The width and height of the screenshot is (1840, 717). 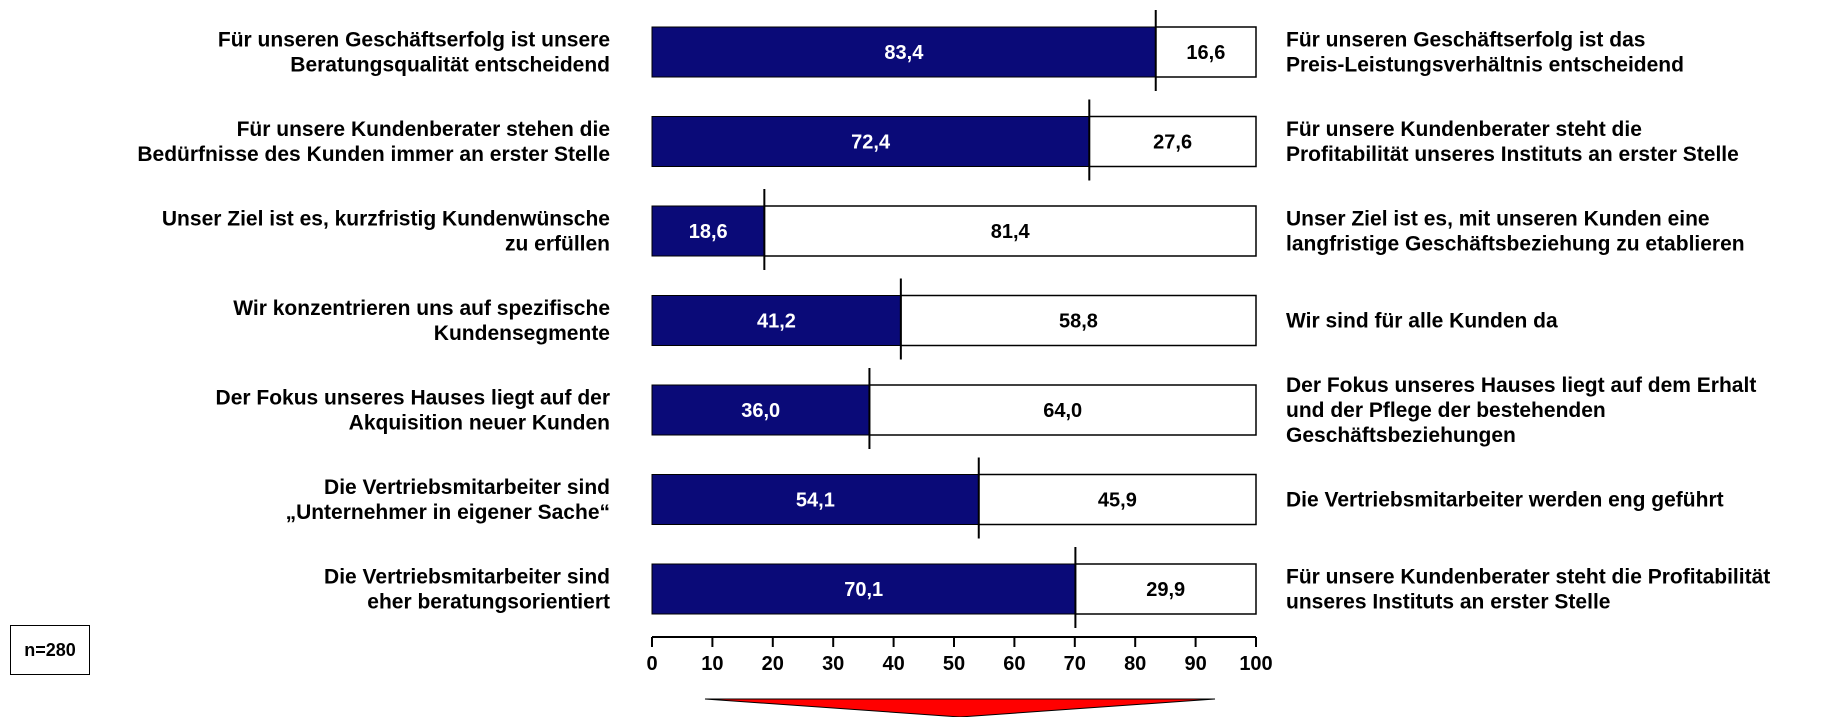 What do you see at coordinates (423, 129) in the screenshot?
I see `row-left-label: Für unsere Kundenberater stehen die` at bounding box center [423, 129].